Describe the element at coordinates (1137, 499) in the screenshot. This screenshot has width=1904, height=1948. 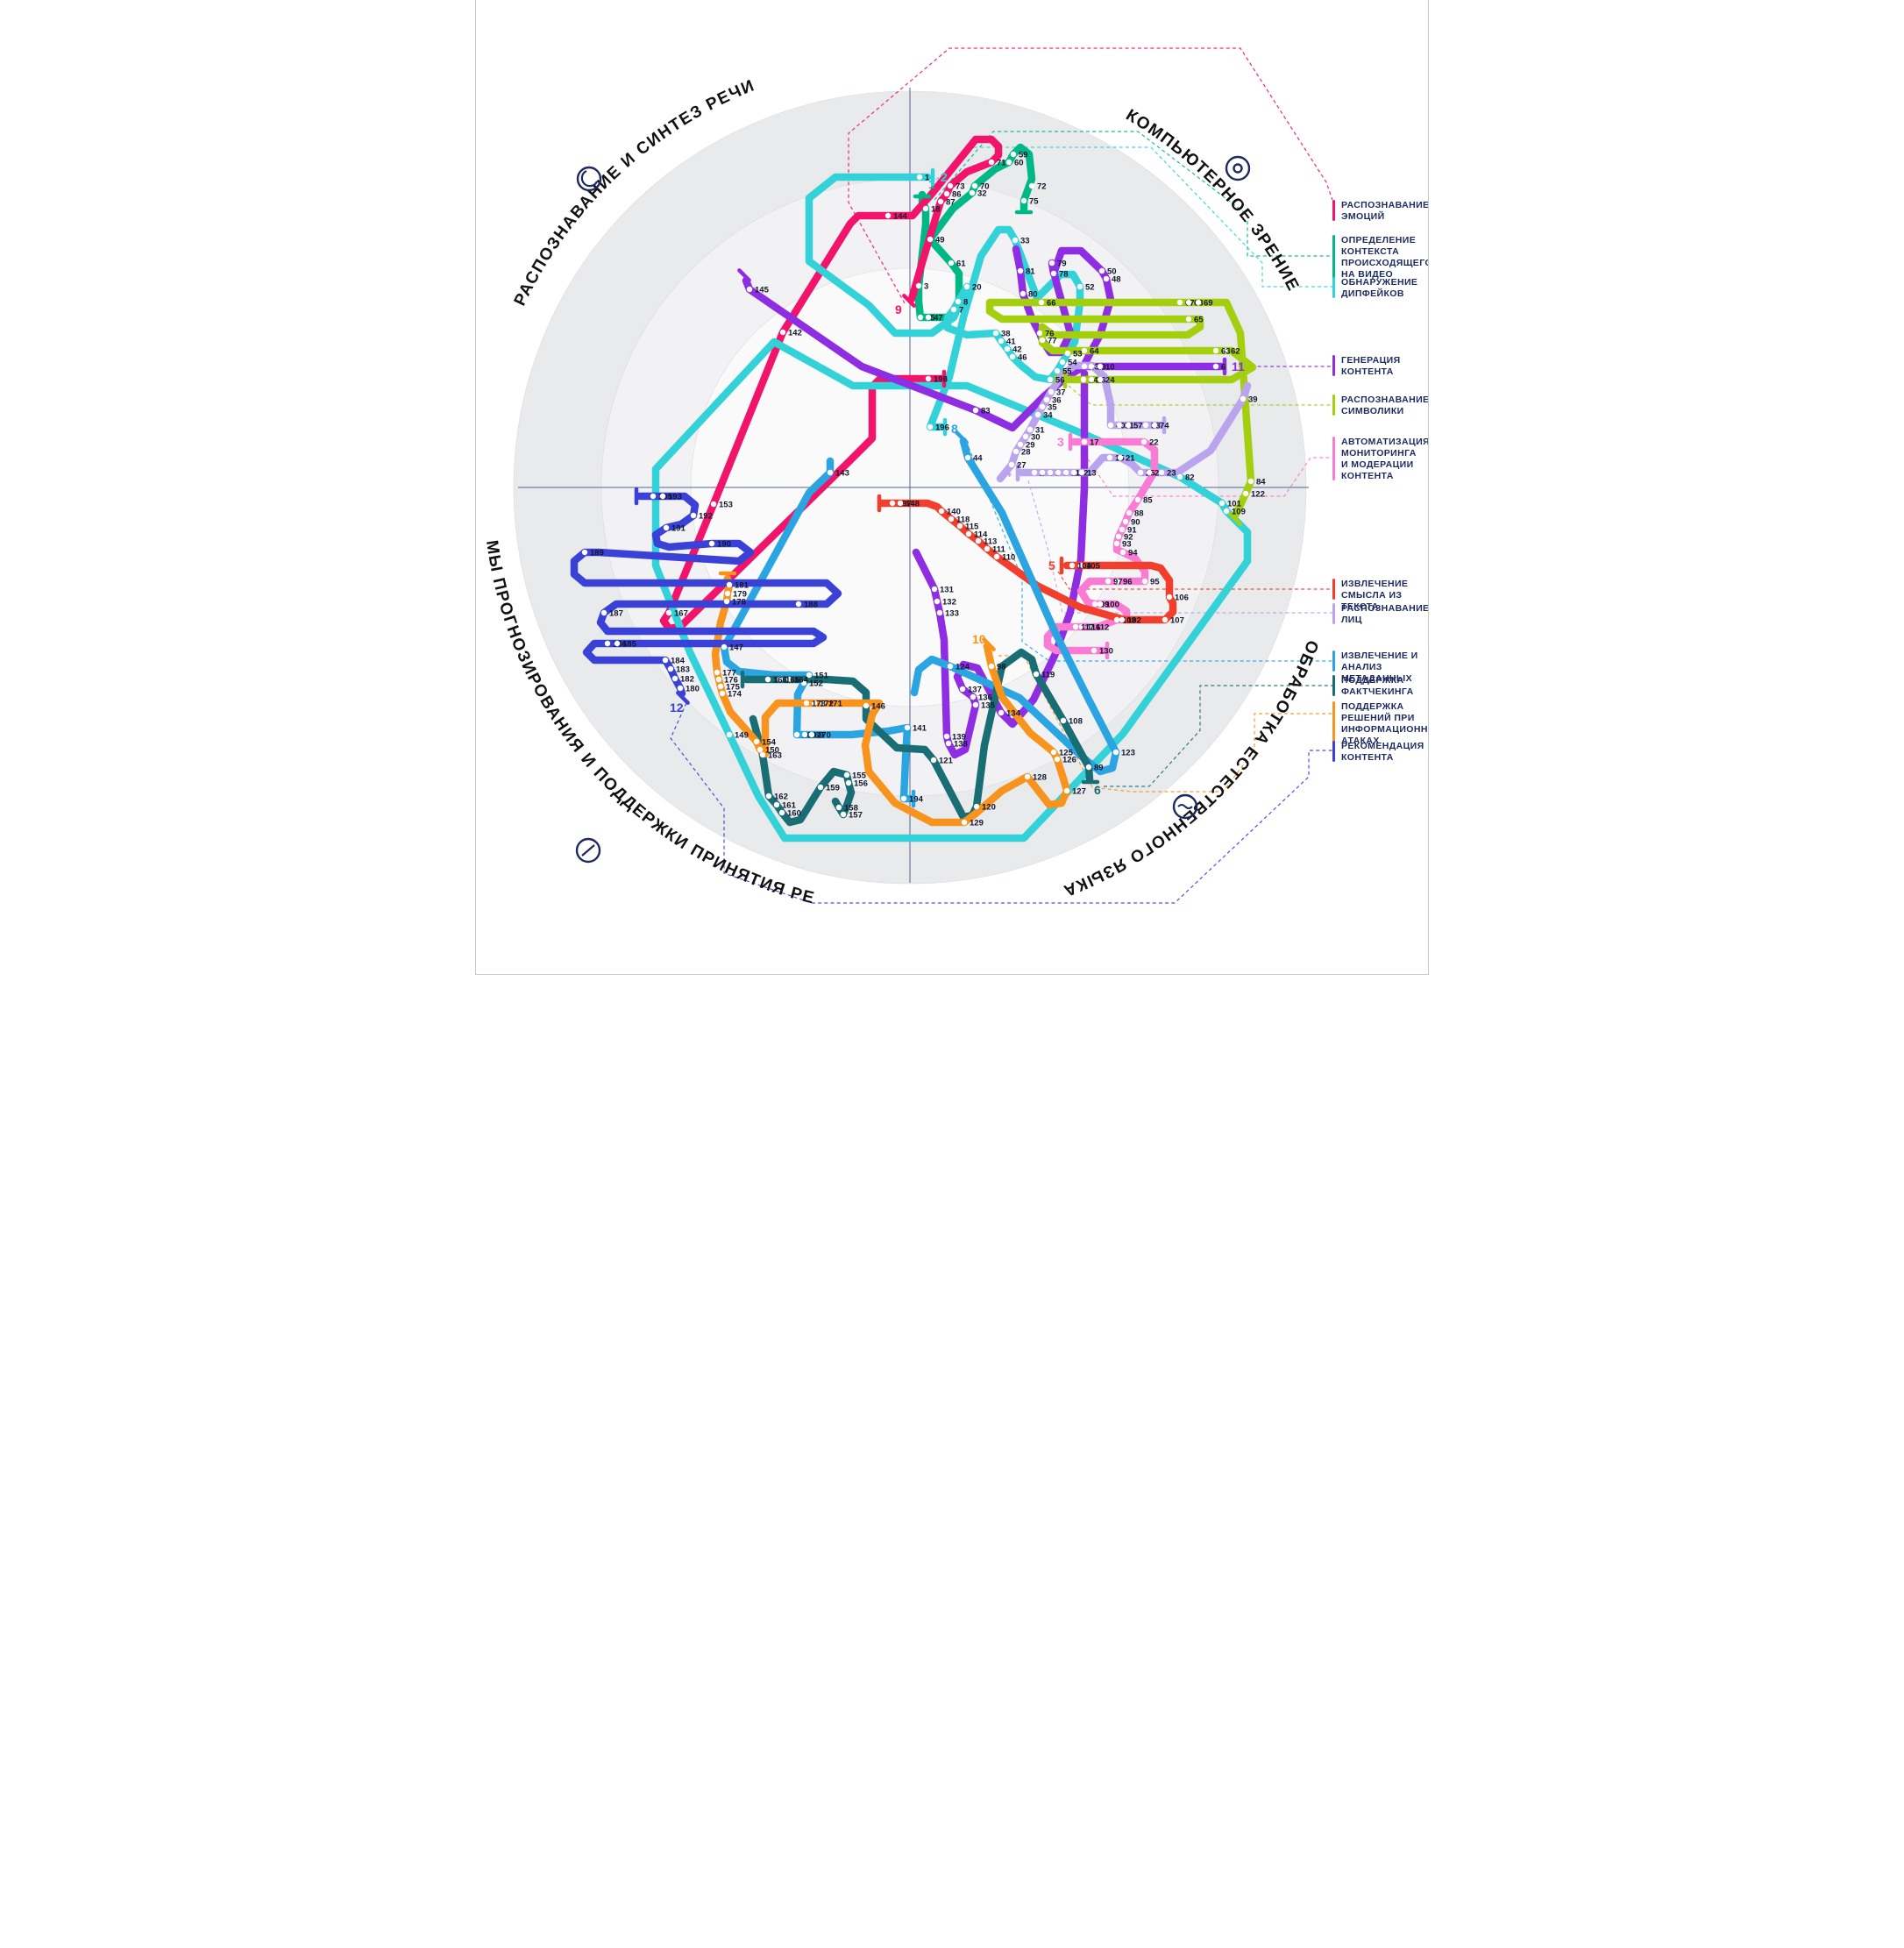
I see `station-85-dot` at that location.